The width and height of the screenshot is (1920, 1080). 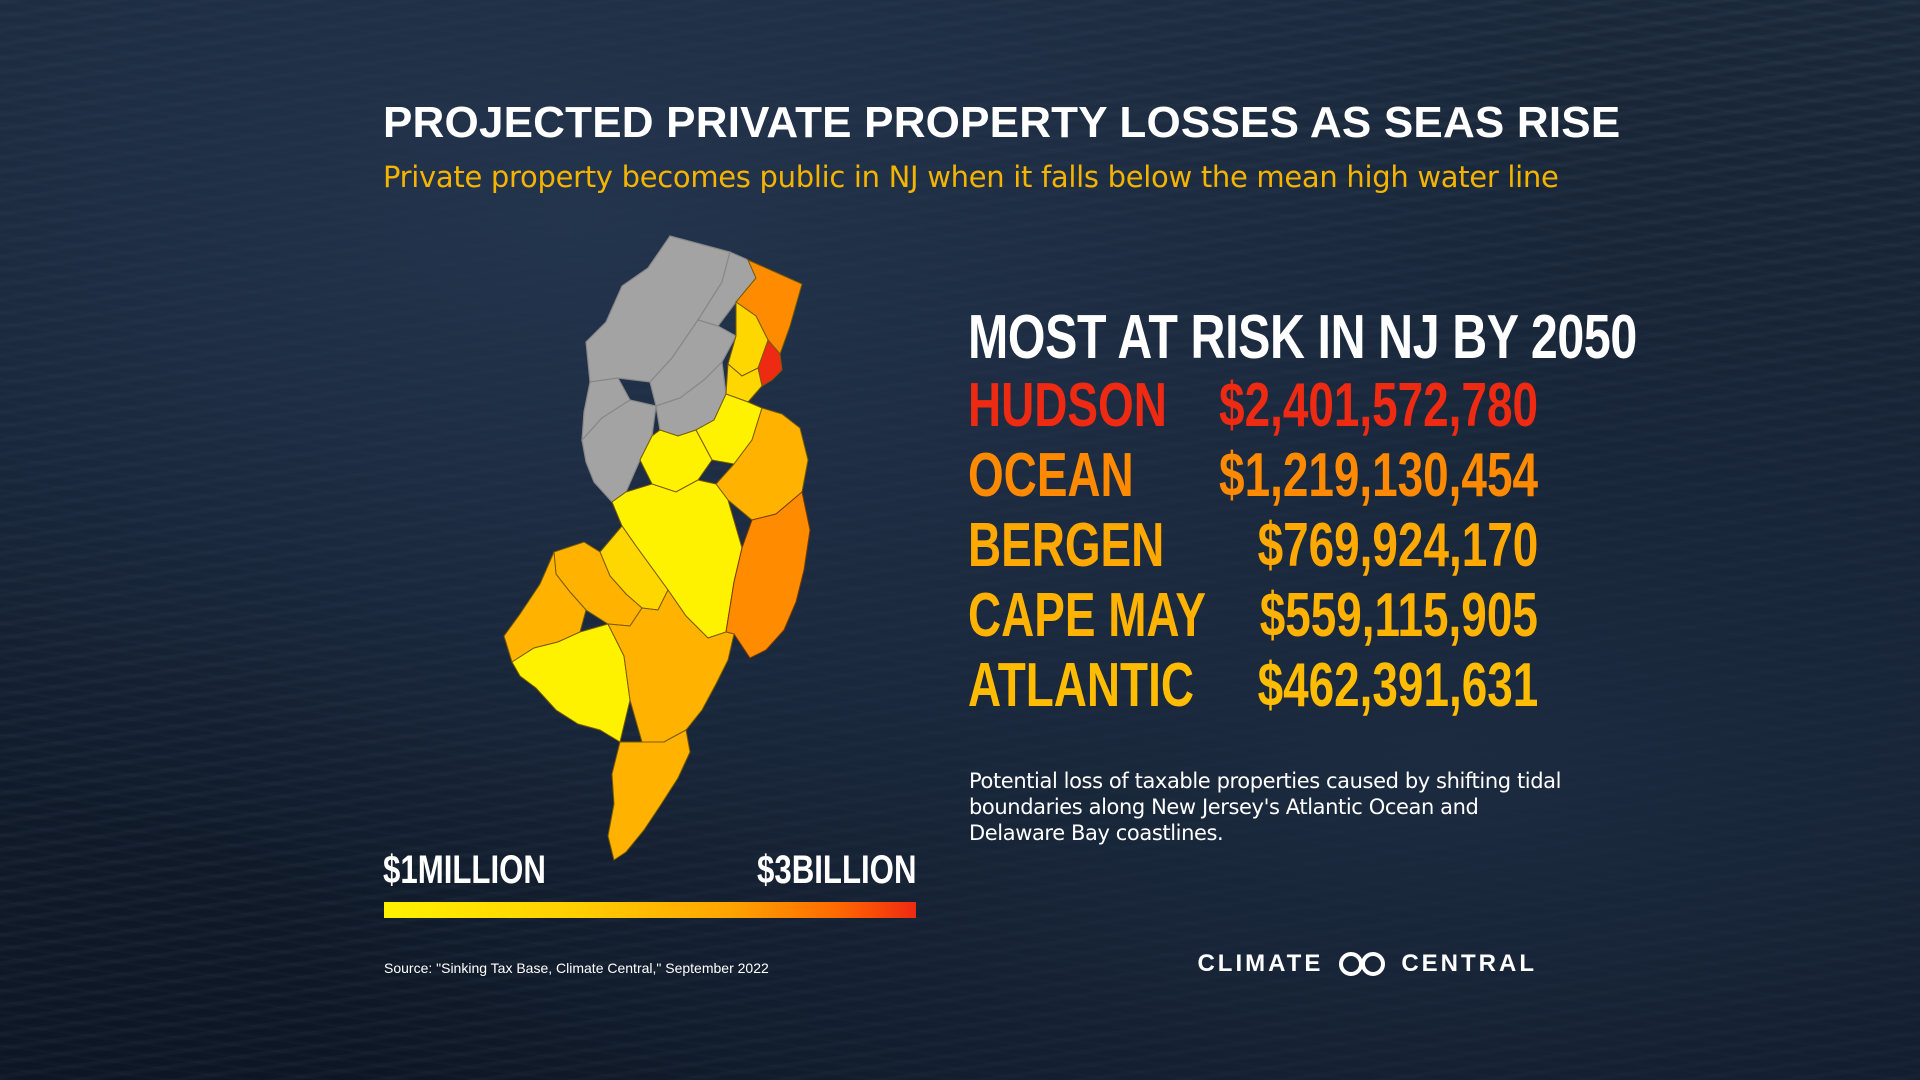 I want to click on risk-county-value: $462,391,631, so click(x=1397, y=685).